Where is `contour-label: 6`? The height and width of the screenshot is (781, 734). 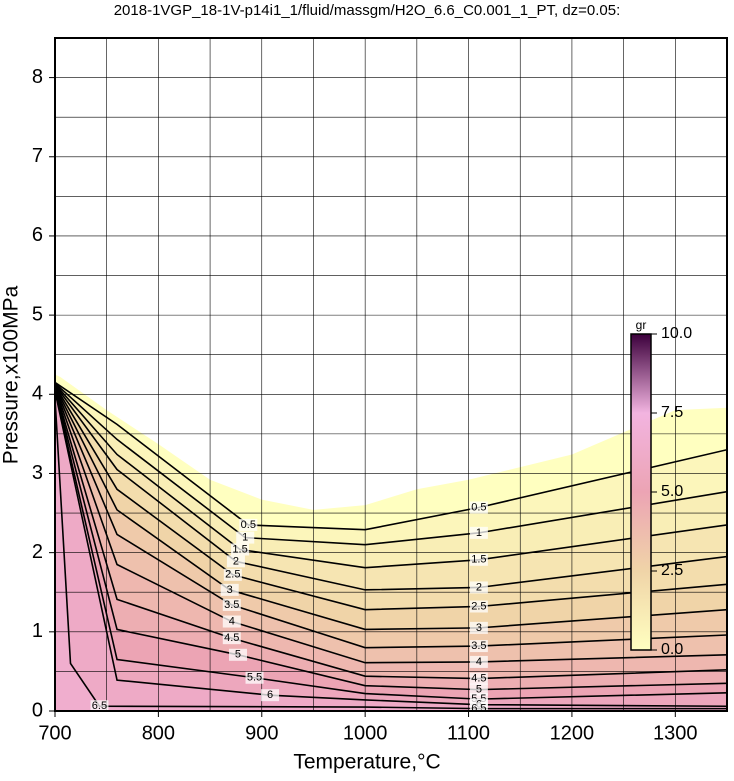 contour-label: 6 is located at coordinates (270, 695).